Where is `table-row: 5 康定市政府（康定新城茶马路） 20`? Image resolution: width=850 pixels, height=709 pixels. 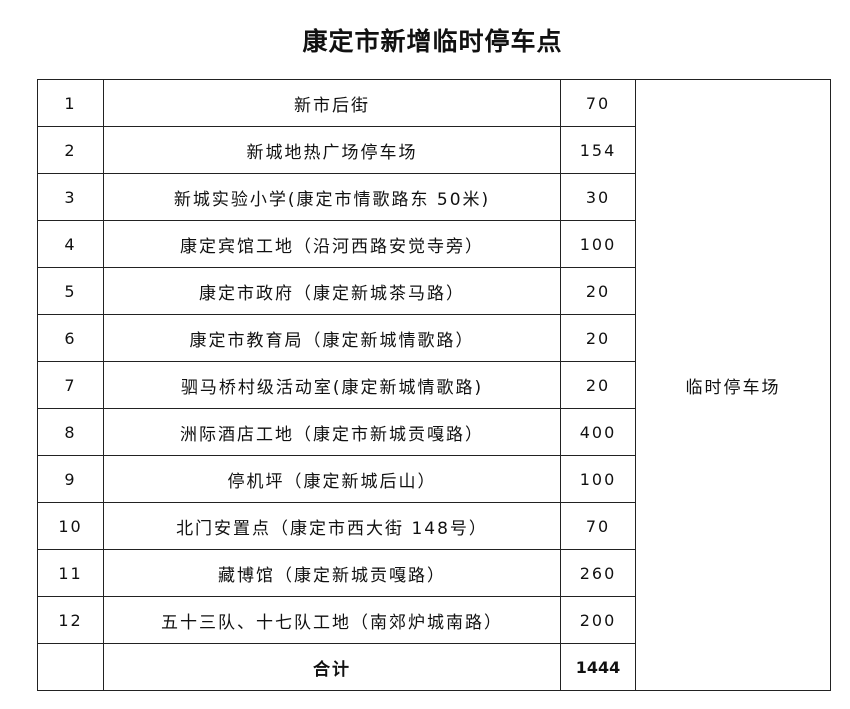
table-row: 5 康定市政府（康定新城茶马路） 20 is located at coordinates (434, 291).